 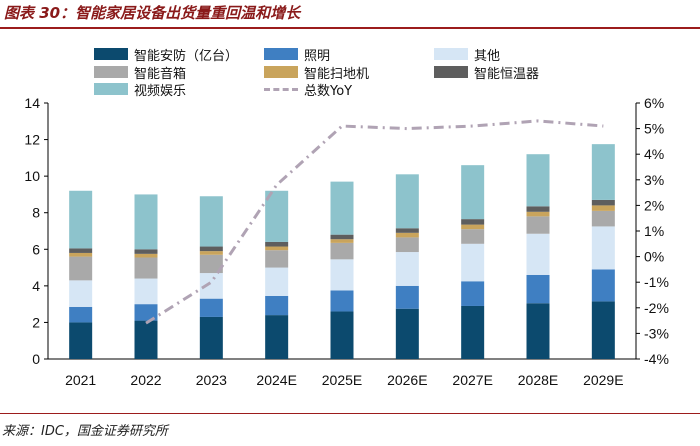 I want to click on y-right-tick-label: 2%, so click(x=654, y=205).